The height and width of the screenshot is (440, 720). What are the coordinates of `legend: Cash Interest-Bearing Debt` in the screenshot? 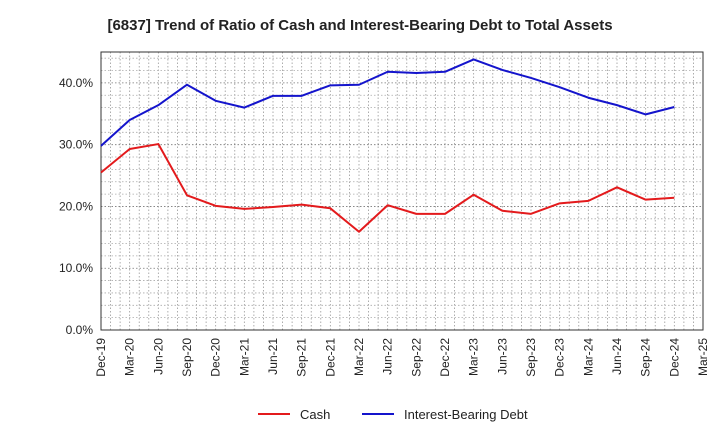 It's located at (393, 414).